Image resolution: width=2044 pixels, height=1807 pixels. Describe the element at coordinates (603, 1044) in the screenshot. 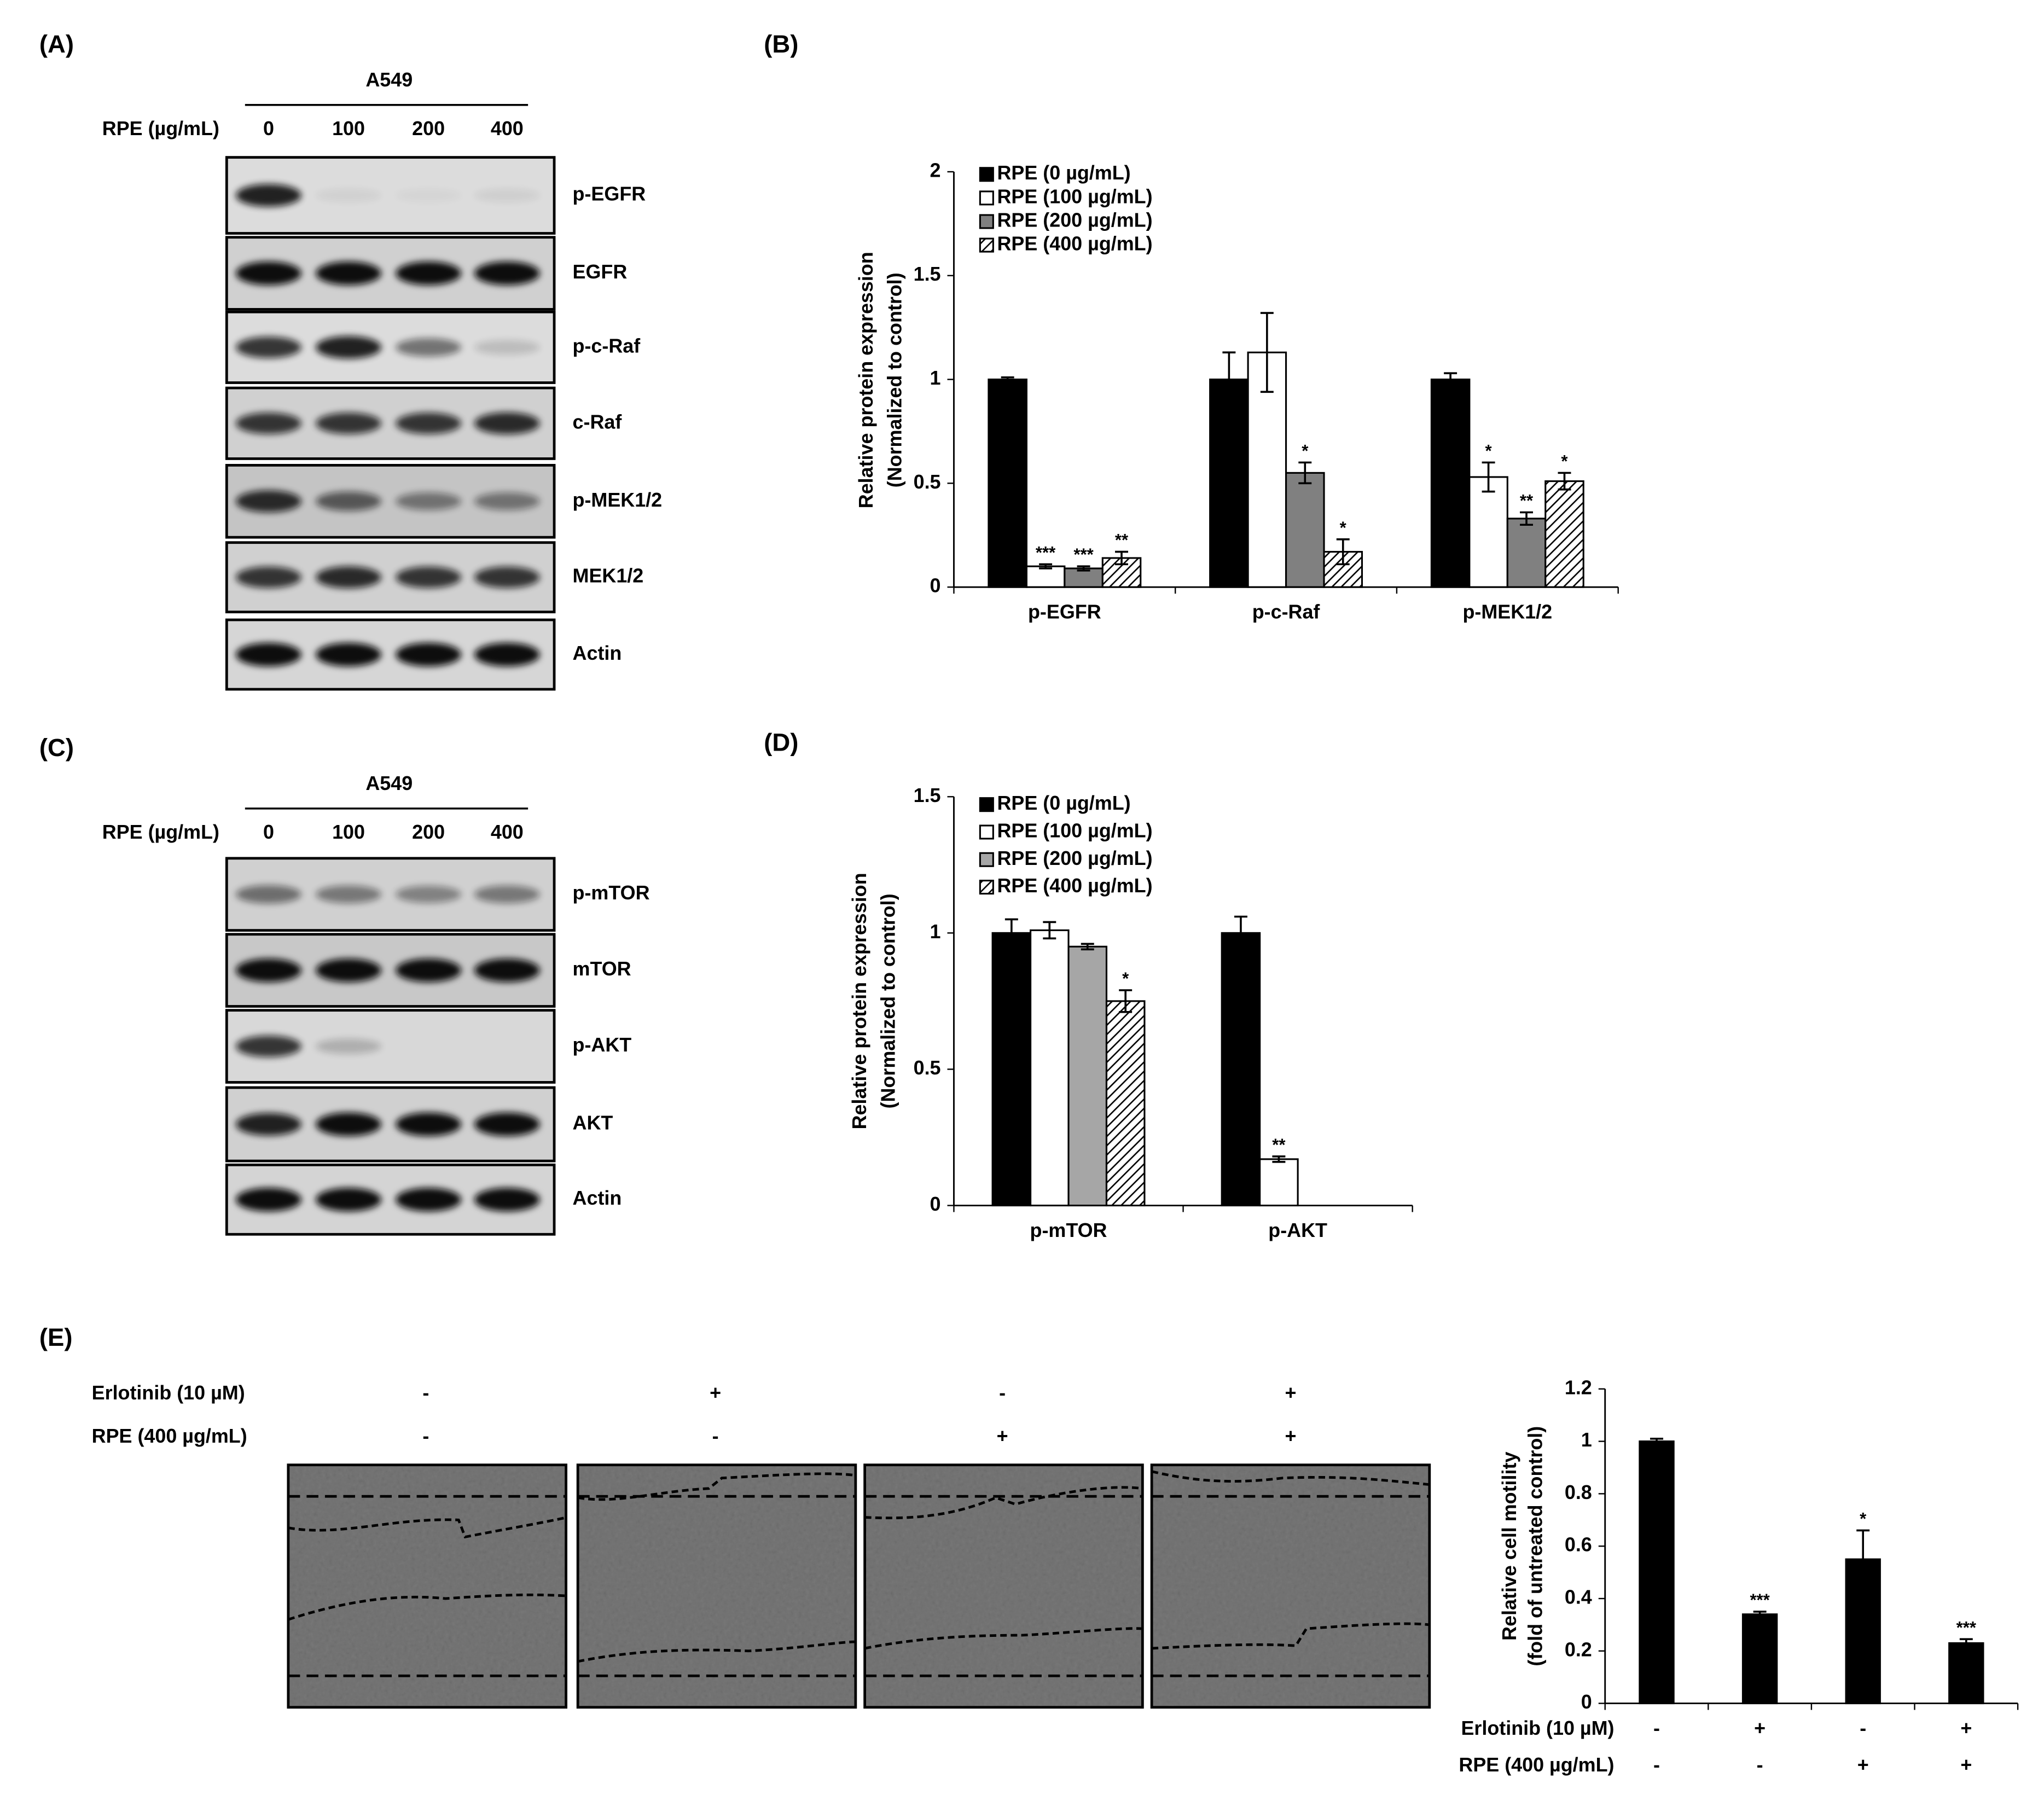

I see `protein-label: p-AKT` at that location.